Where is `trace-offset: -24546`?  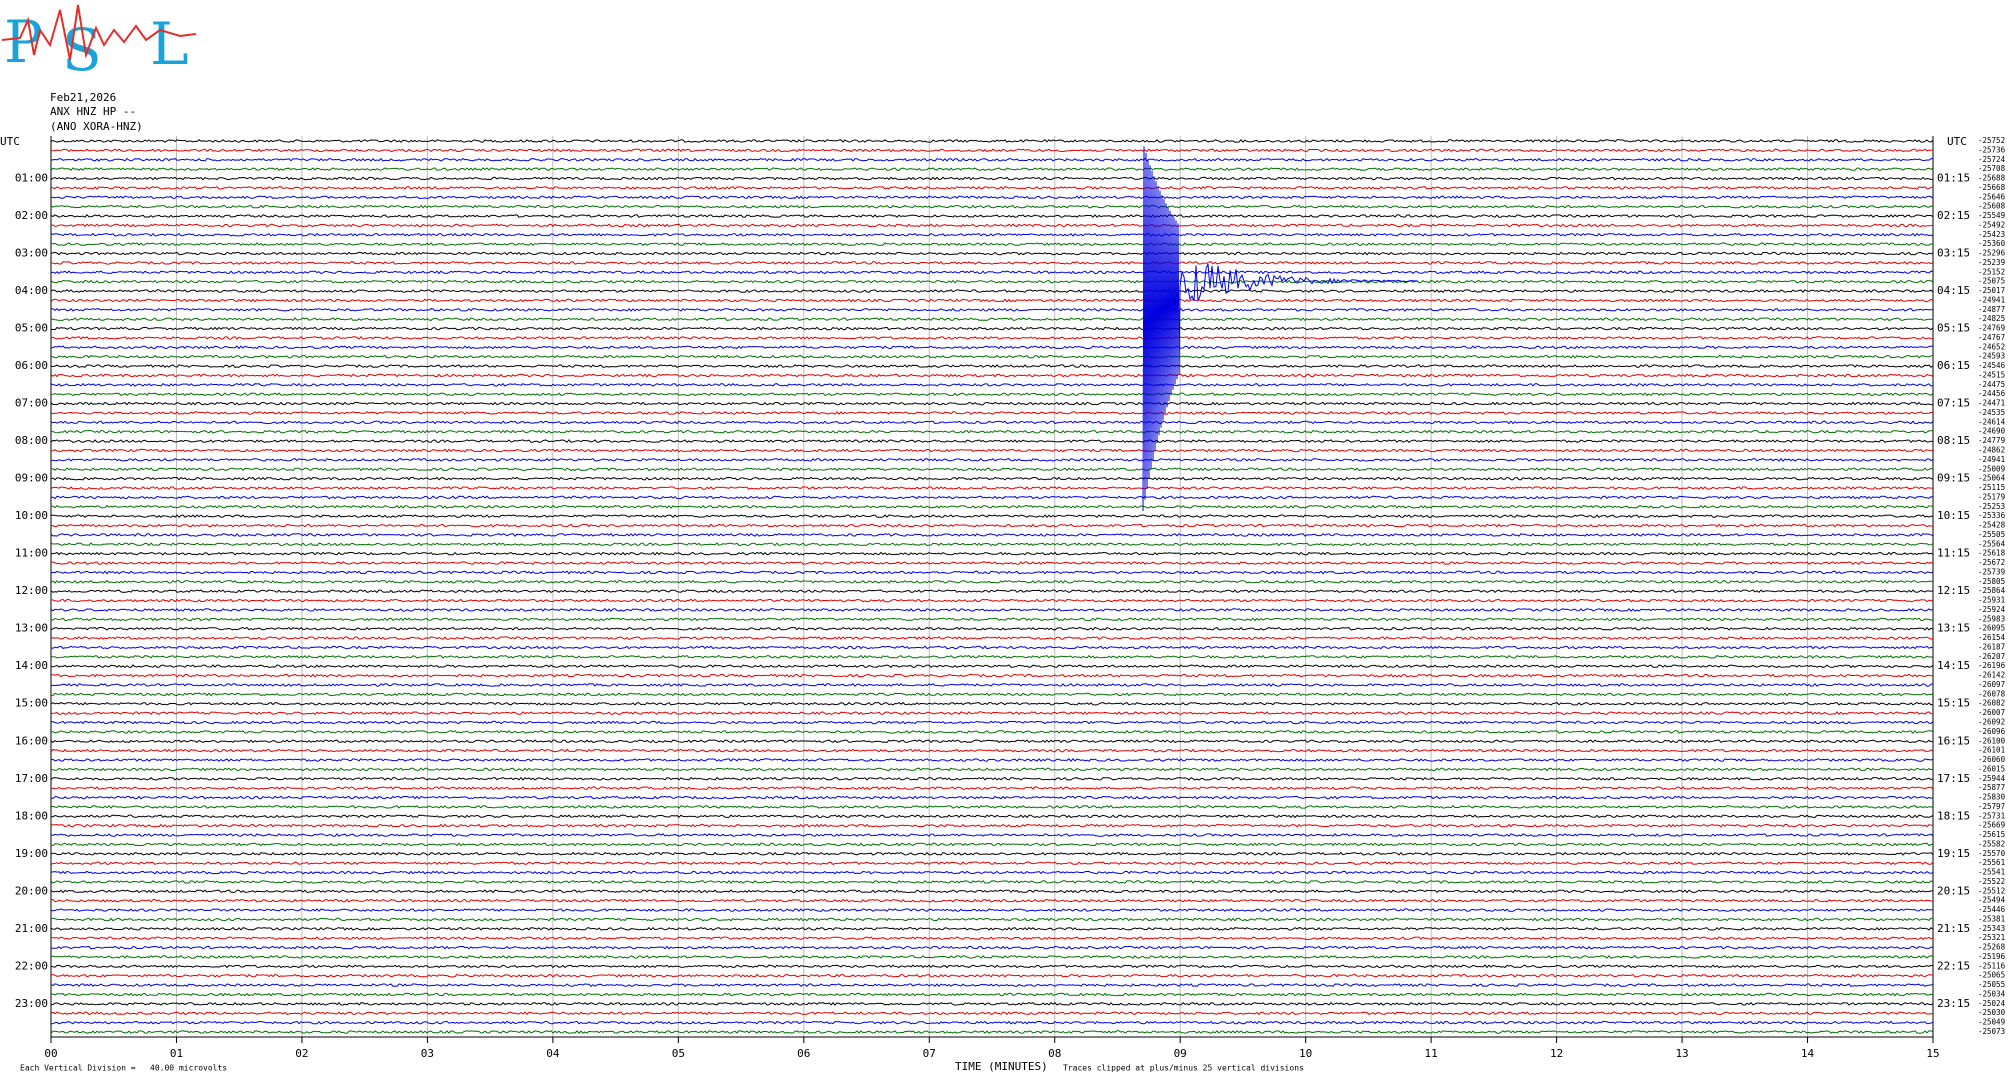 trace-offset: -24546 is located at coordinates (1992, 365).